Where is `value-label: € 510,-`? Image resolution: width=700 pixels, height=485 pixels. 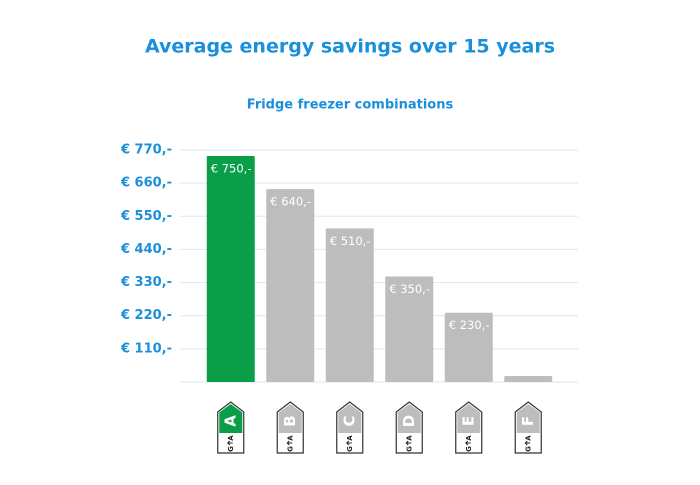 value-label: € 510,- is located at coordinates (350, 241).